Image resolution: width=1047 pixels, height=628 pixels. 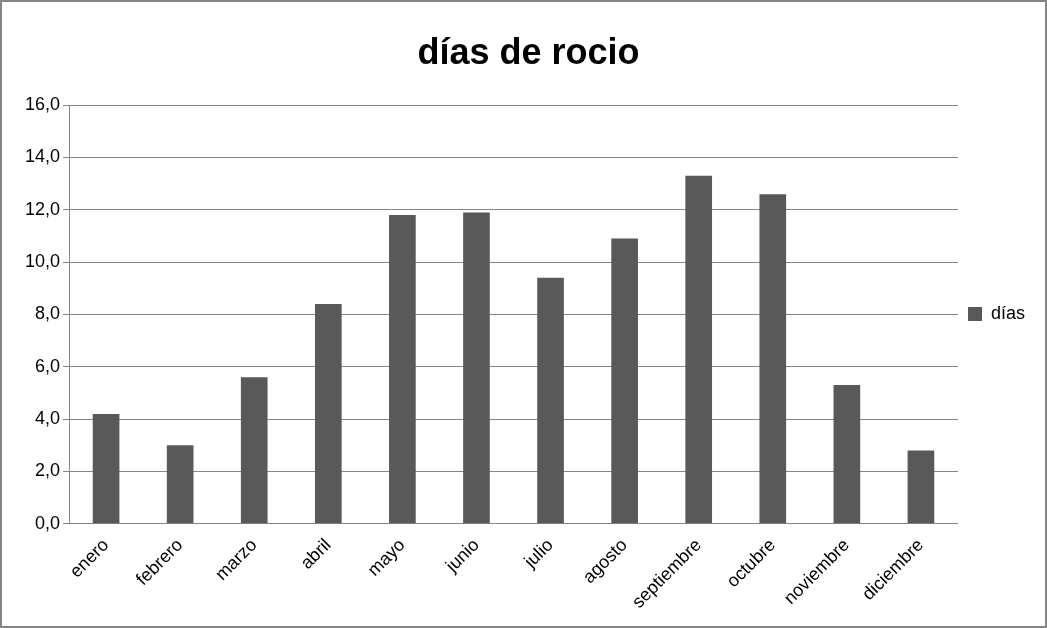 I want to click on y-tick-label: 10,0, so click(x=42, y=261).